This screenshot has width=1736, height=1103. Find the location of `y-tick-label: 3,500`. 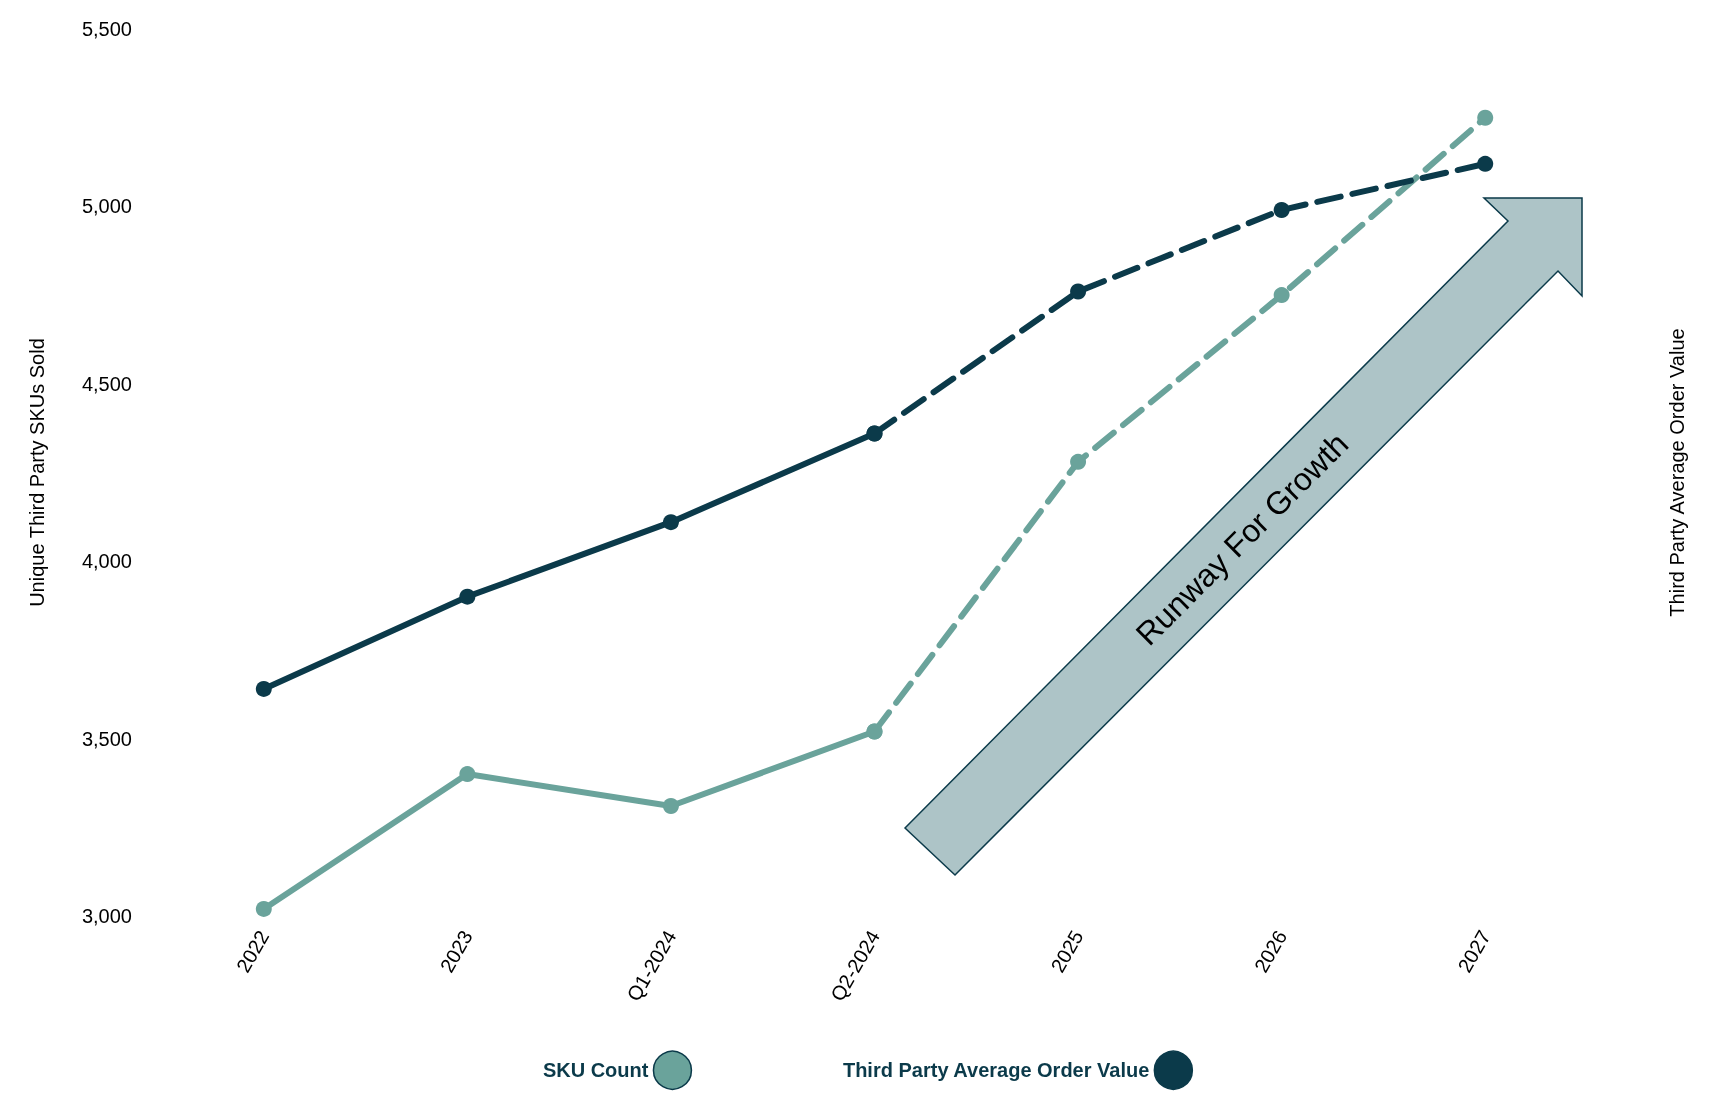

y-tick-label: 3,500 is located at coordinates (106, 738).